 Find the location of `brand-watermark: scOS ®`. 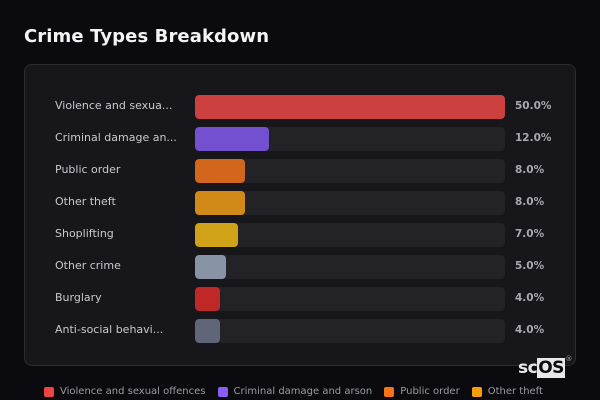

brand-watermark: scOS ® is located at coordinates (545, 366).